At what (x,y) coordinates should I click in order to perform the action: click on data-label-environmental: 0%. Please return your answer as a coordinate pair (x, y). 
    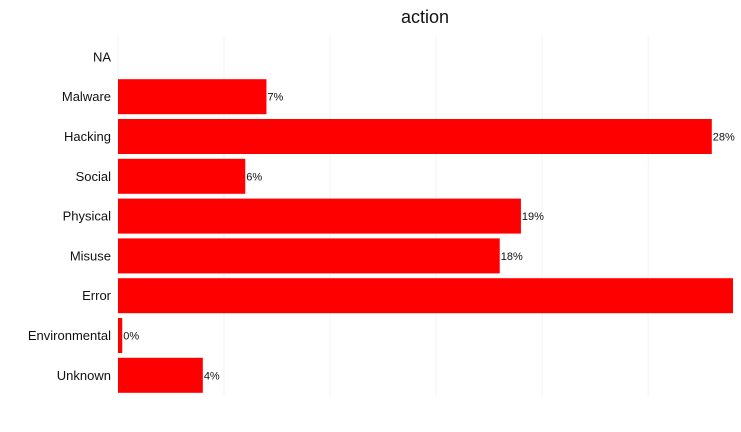
    Looking at the image, I should click on (131, 337).